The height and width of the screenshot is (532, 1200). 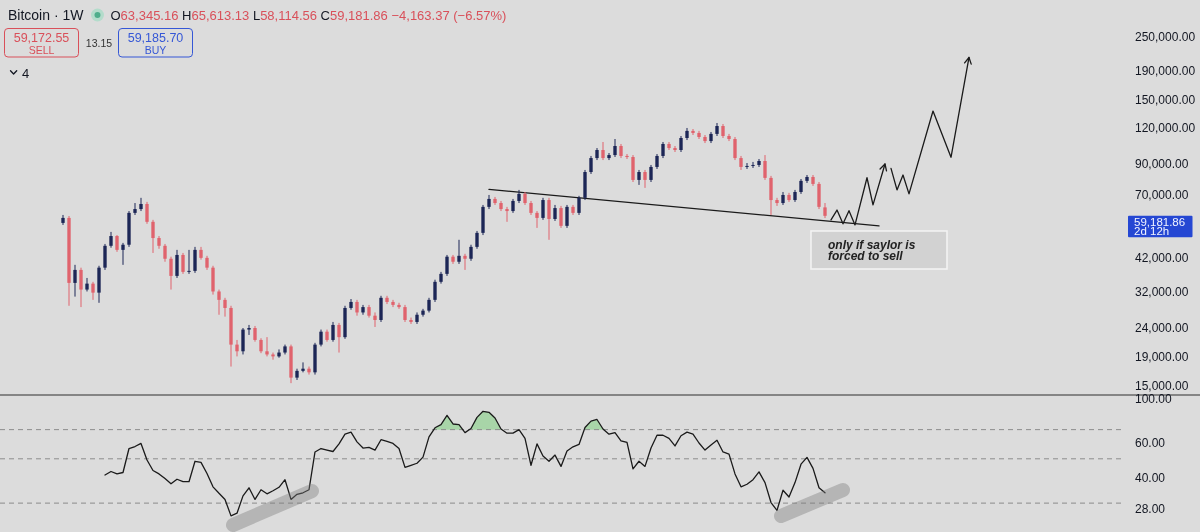 What do you see at coordinates (1150, 478) in the screenshot?
I see `y-tick-label: 40.00` at bounding box center [1150, 478].